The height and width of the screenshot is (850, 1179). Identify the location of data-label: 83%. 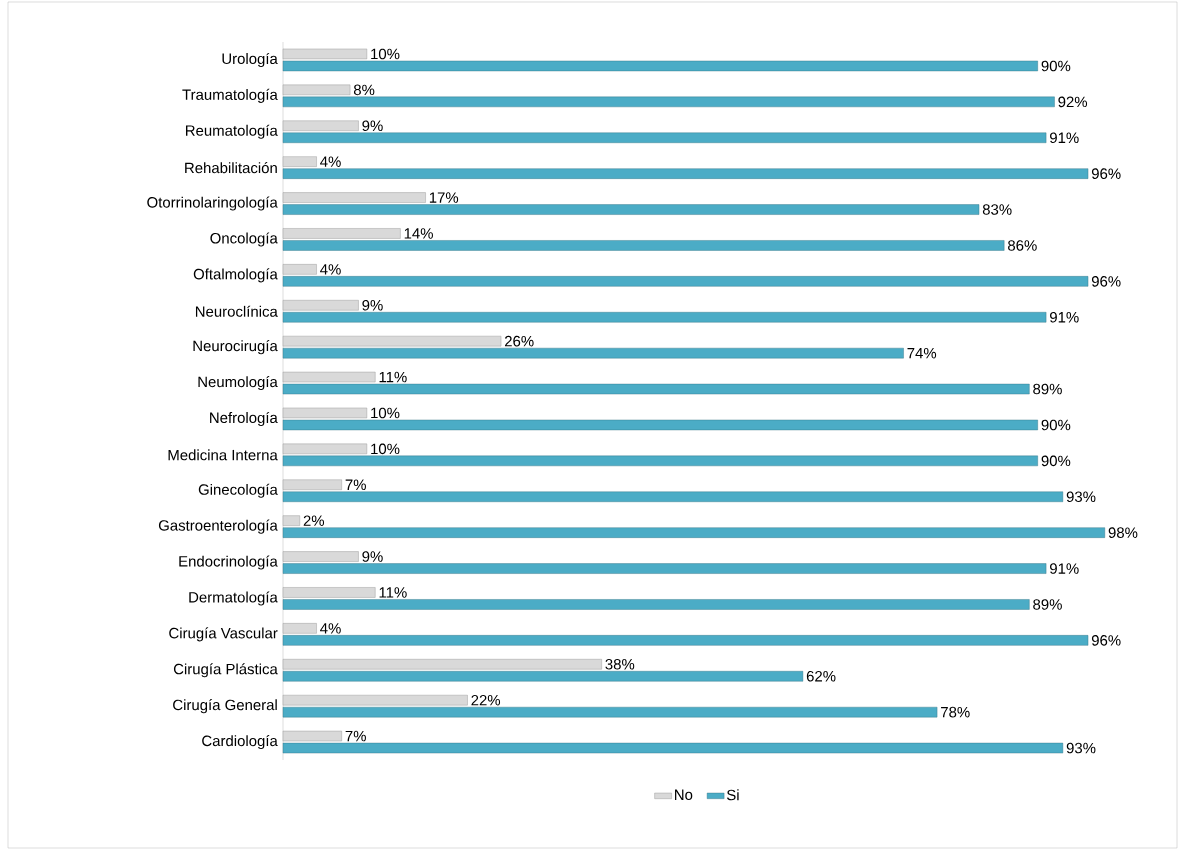
(997, 209).